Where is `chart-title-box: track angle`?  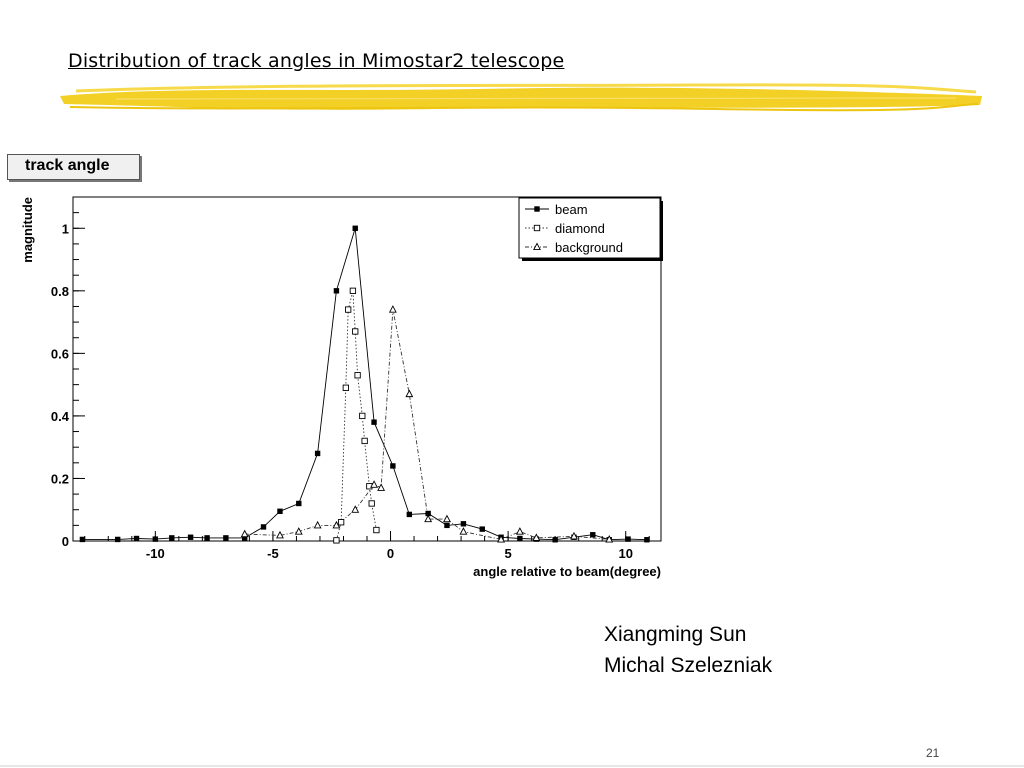 chart-title-box: track angle is located at coordinates (73, 167).